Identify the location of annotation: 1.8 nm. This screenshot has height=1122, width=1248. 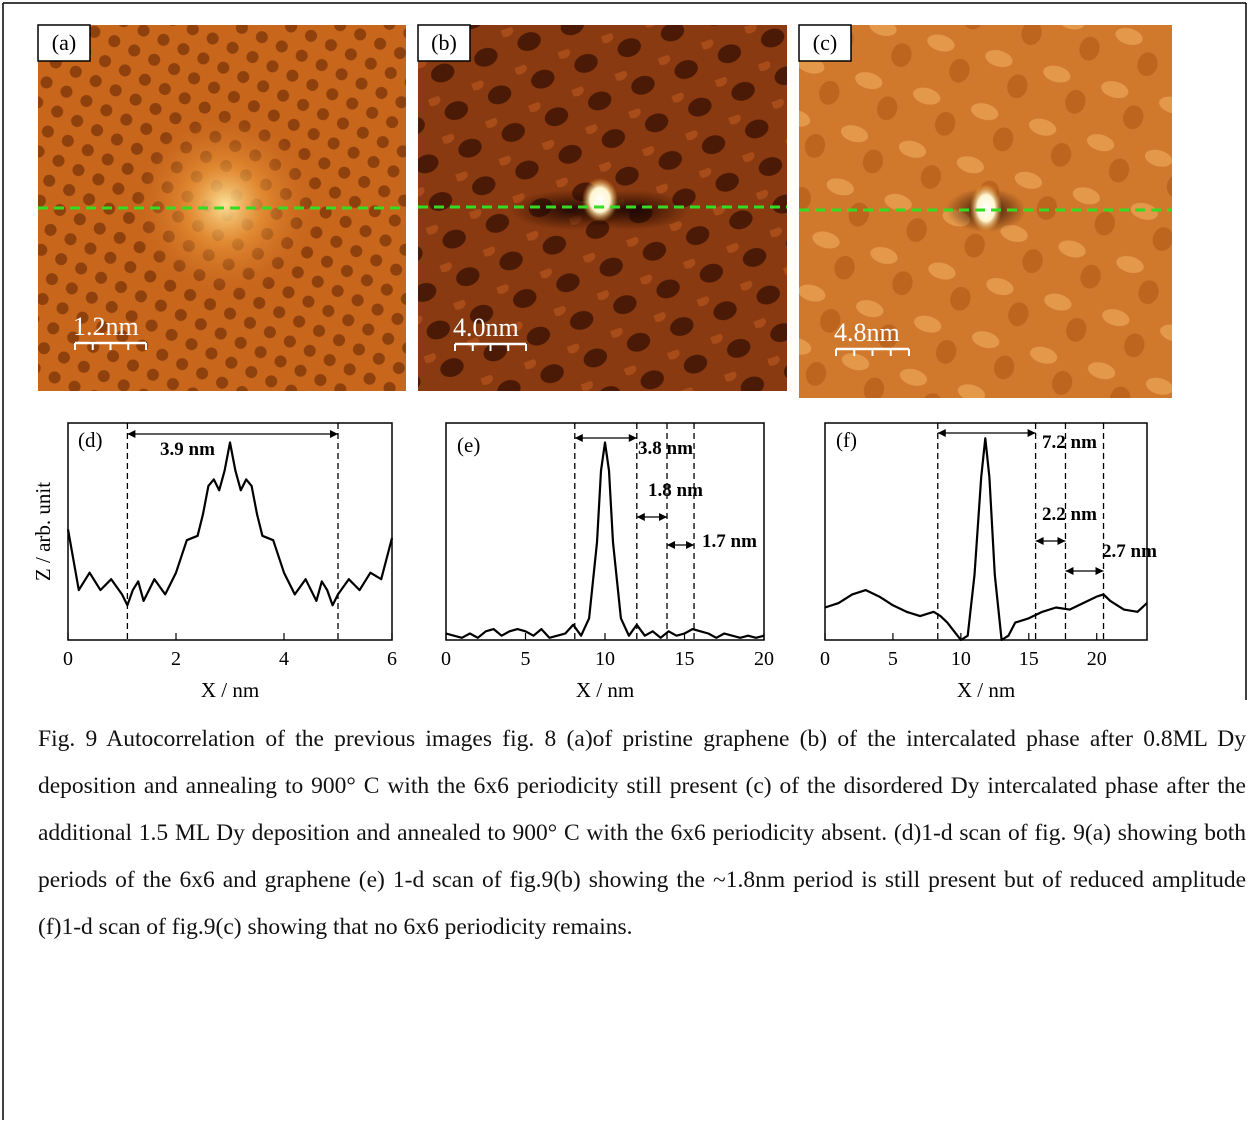
(675, 490).